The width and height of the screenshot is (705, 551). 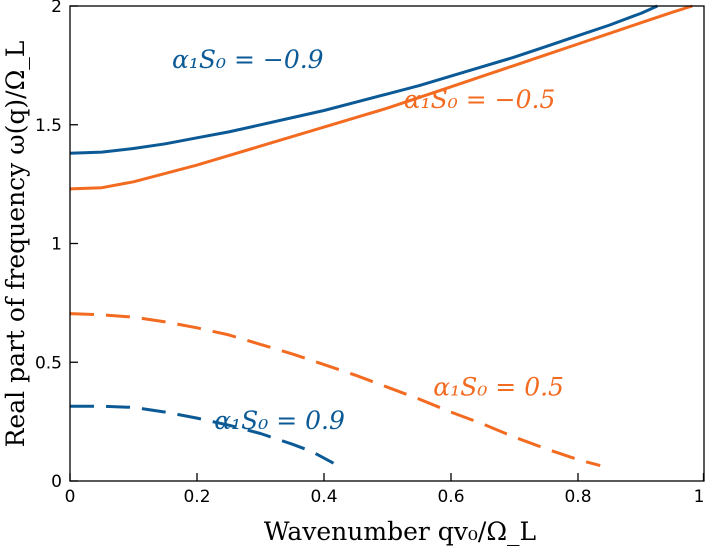 What do you see at coordinates (70, 497) in the screenshot?
I see `x-tick-label-0: 0` at bounding box center [70, 497].